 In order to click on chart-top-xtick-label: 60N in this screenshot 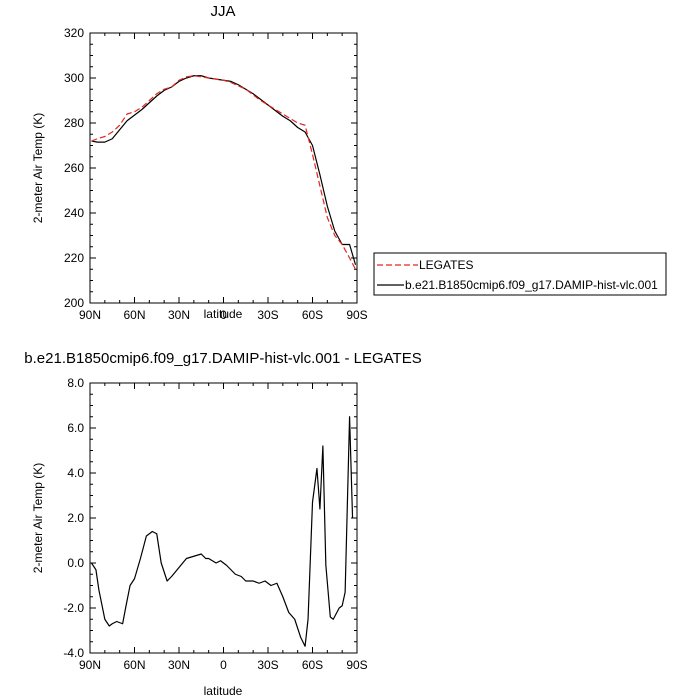, I will do `click(134, 315)`.